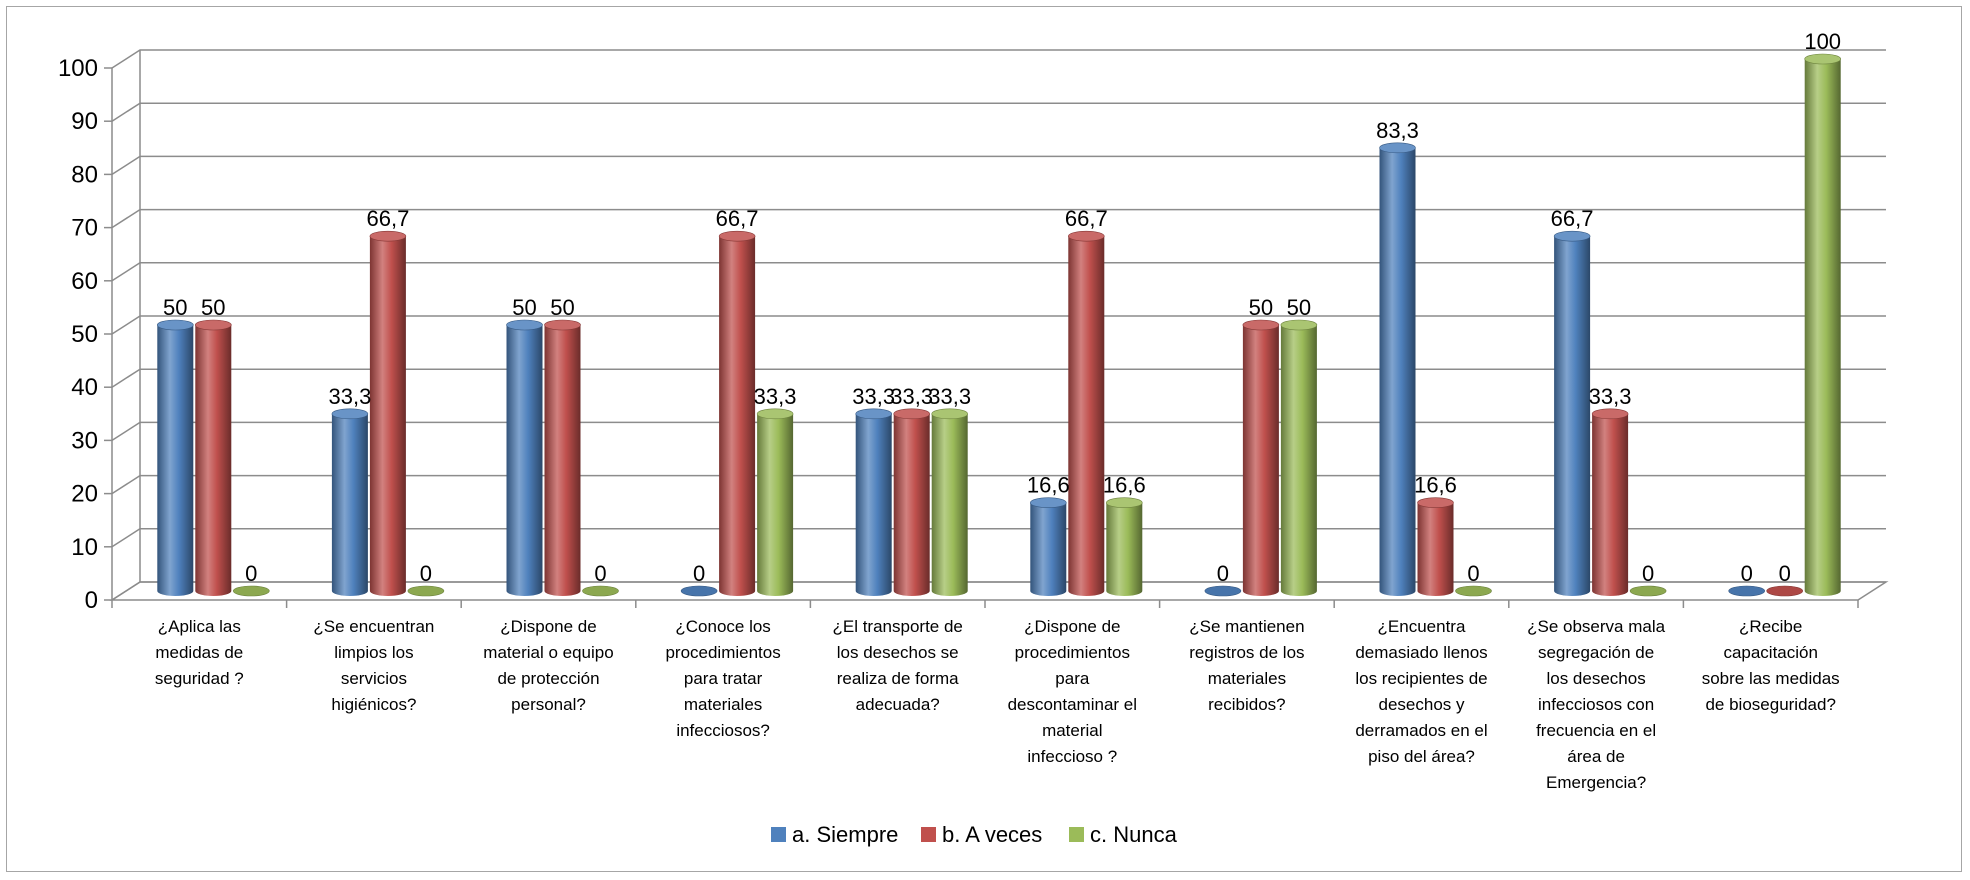 The width and height of the screenshot is (1970, 880). I want to click on data-label: 83,3, so click(1397, 130).